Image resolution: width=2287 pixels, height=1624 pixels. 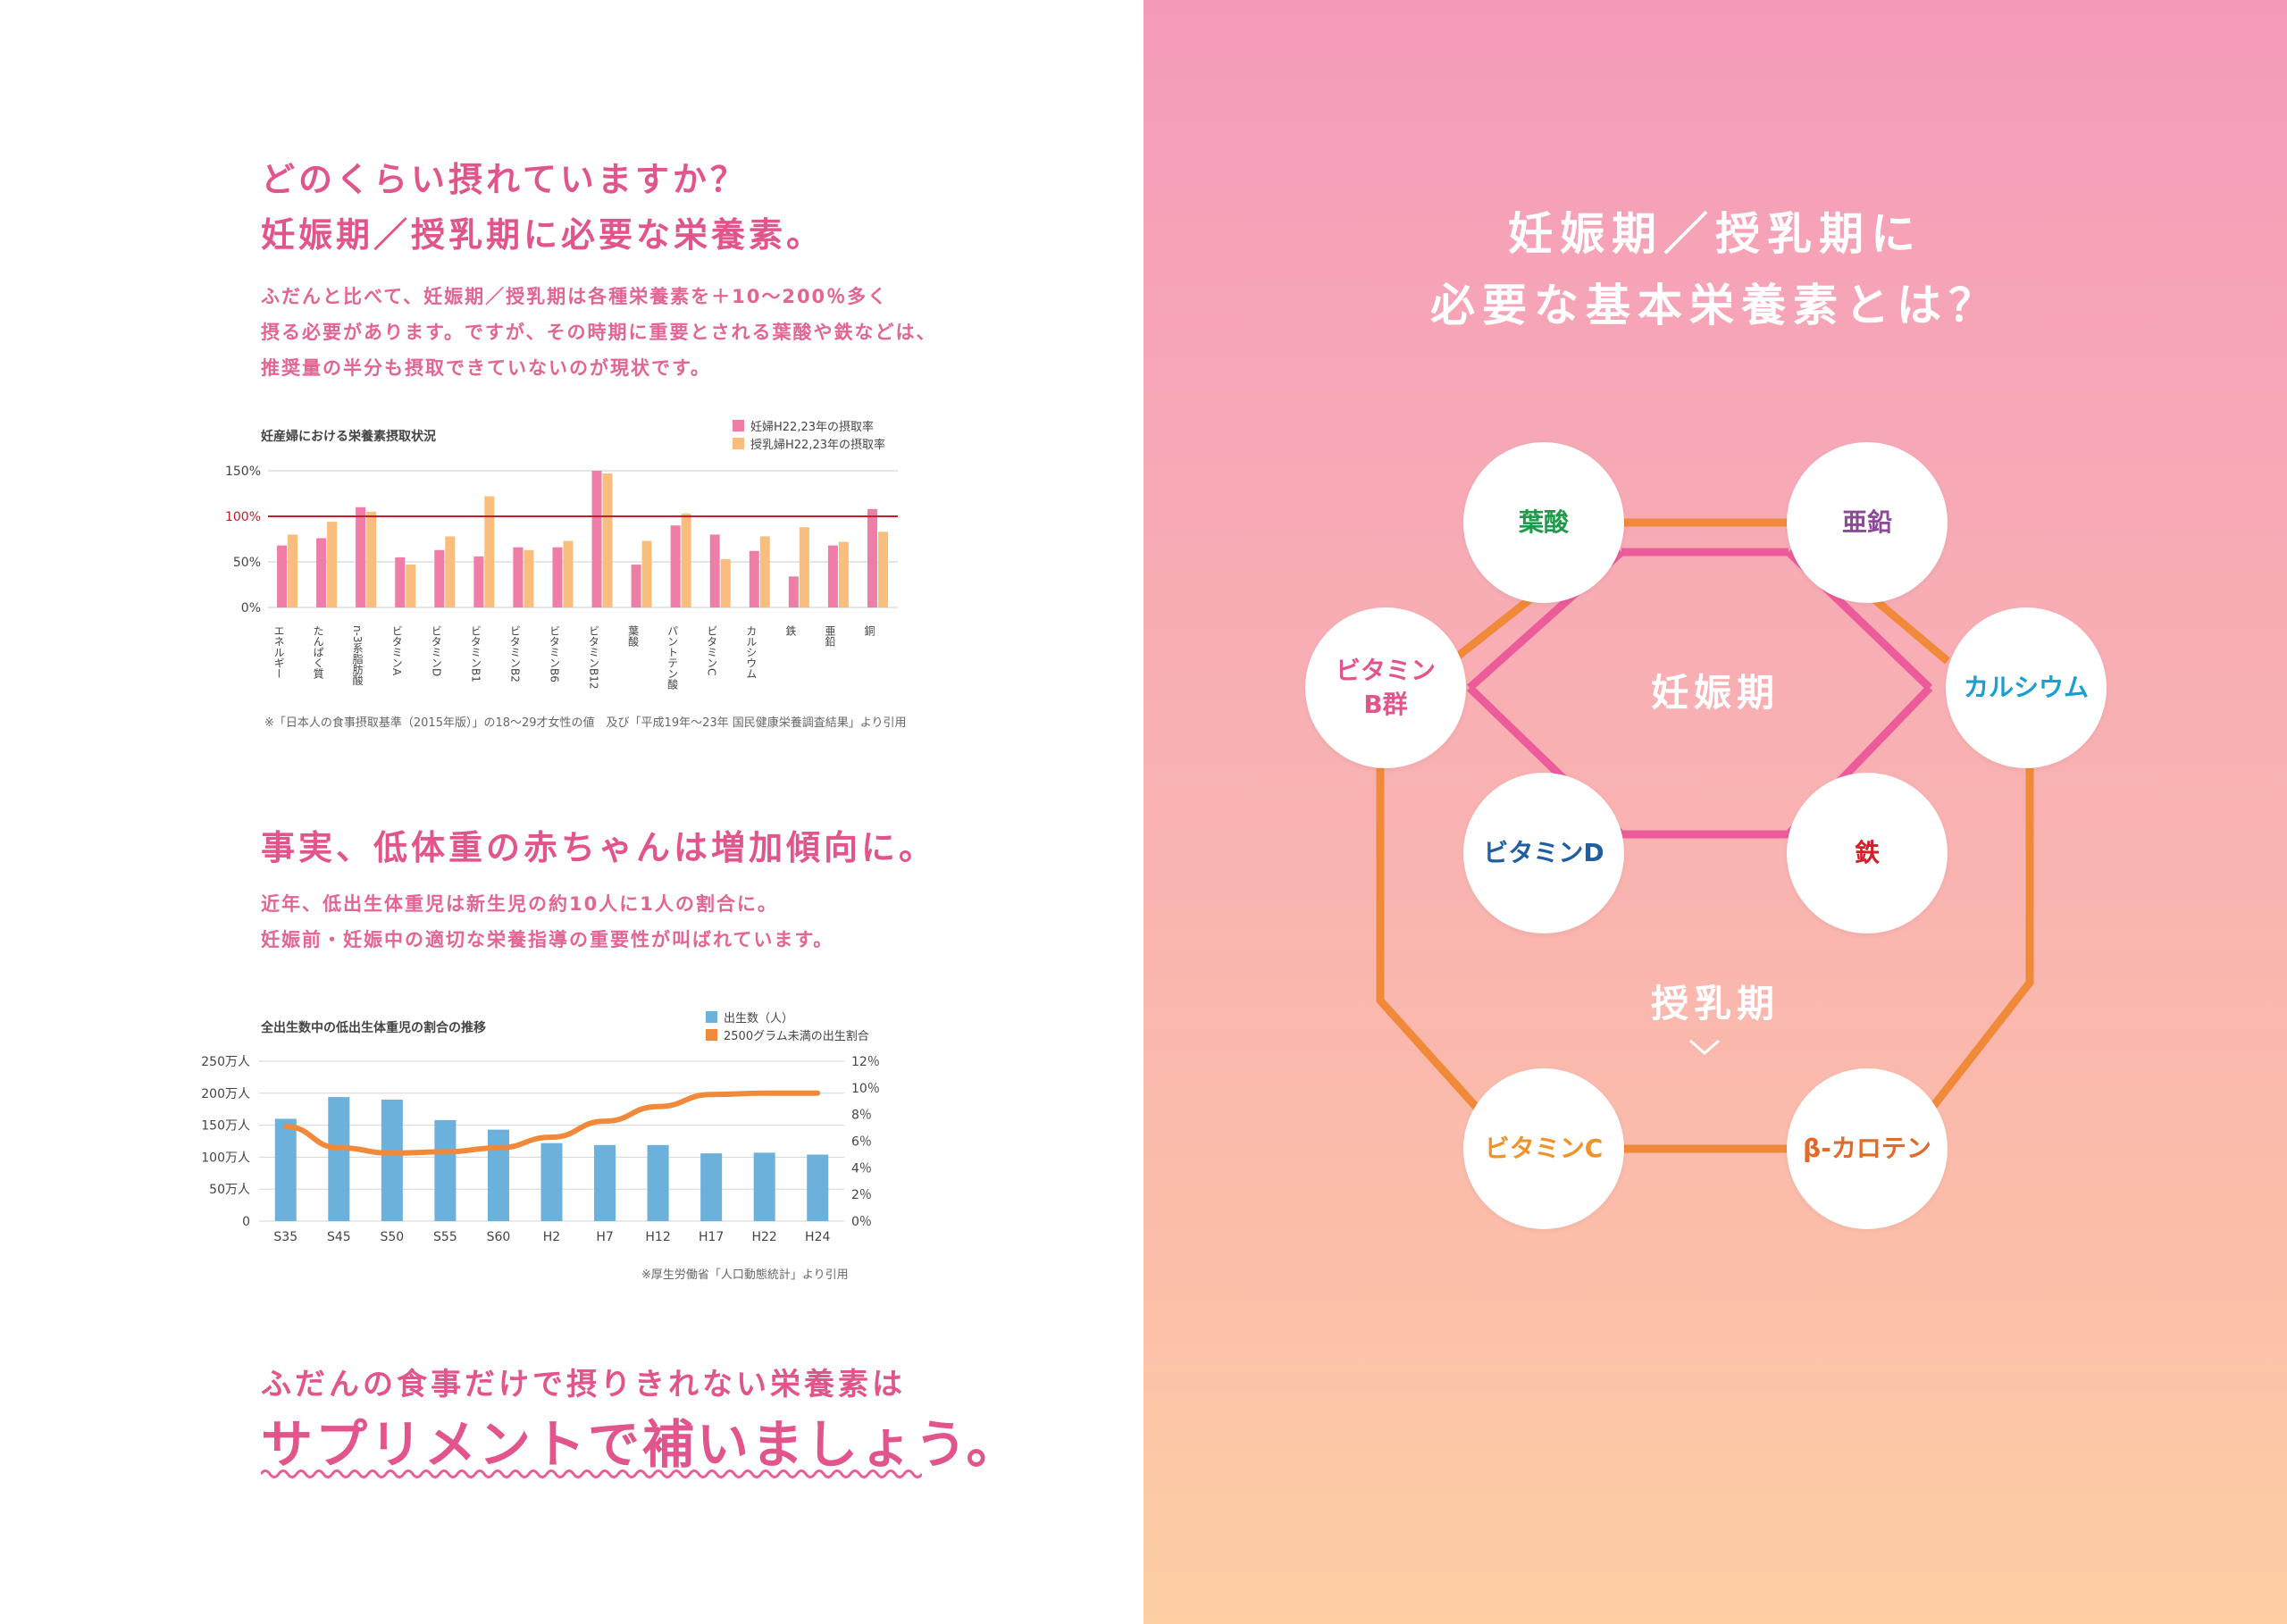 I want to click on legend-swatch-lactating, so click(x=738, y=443).